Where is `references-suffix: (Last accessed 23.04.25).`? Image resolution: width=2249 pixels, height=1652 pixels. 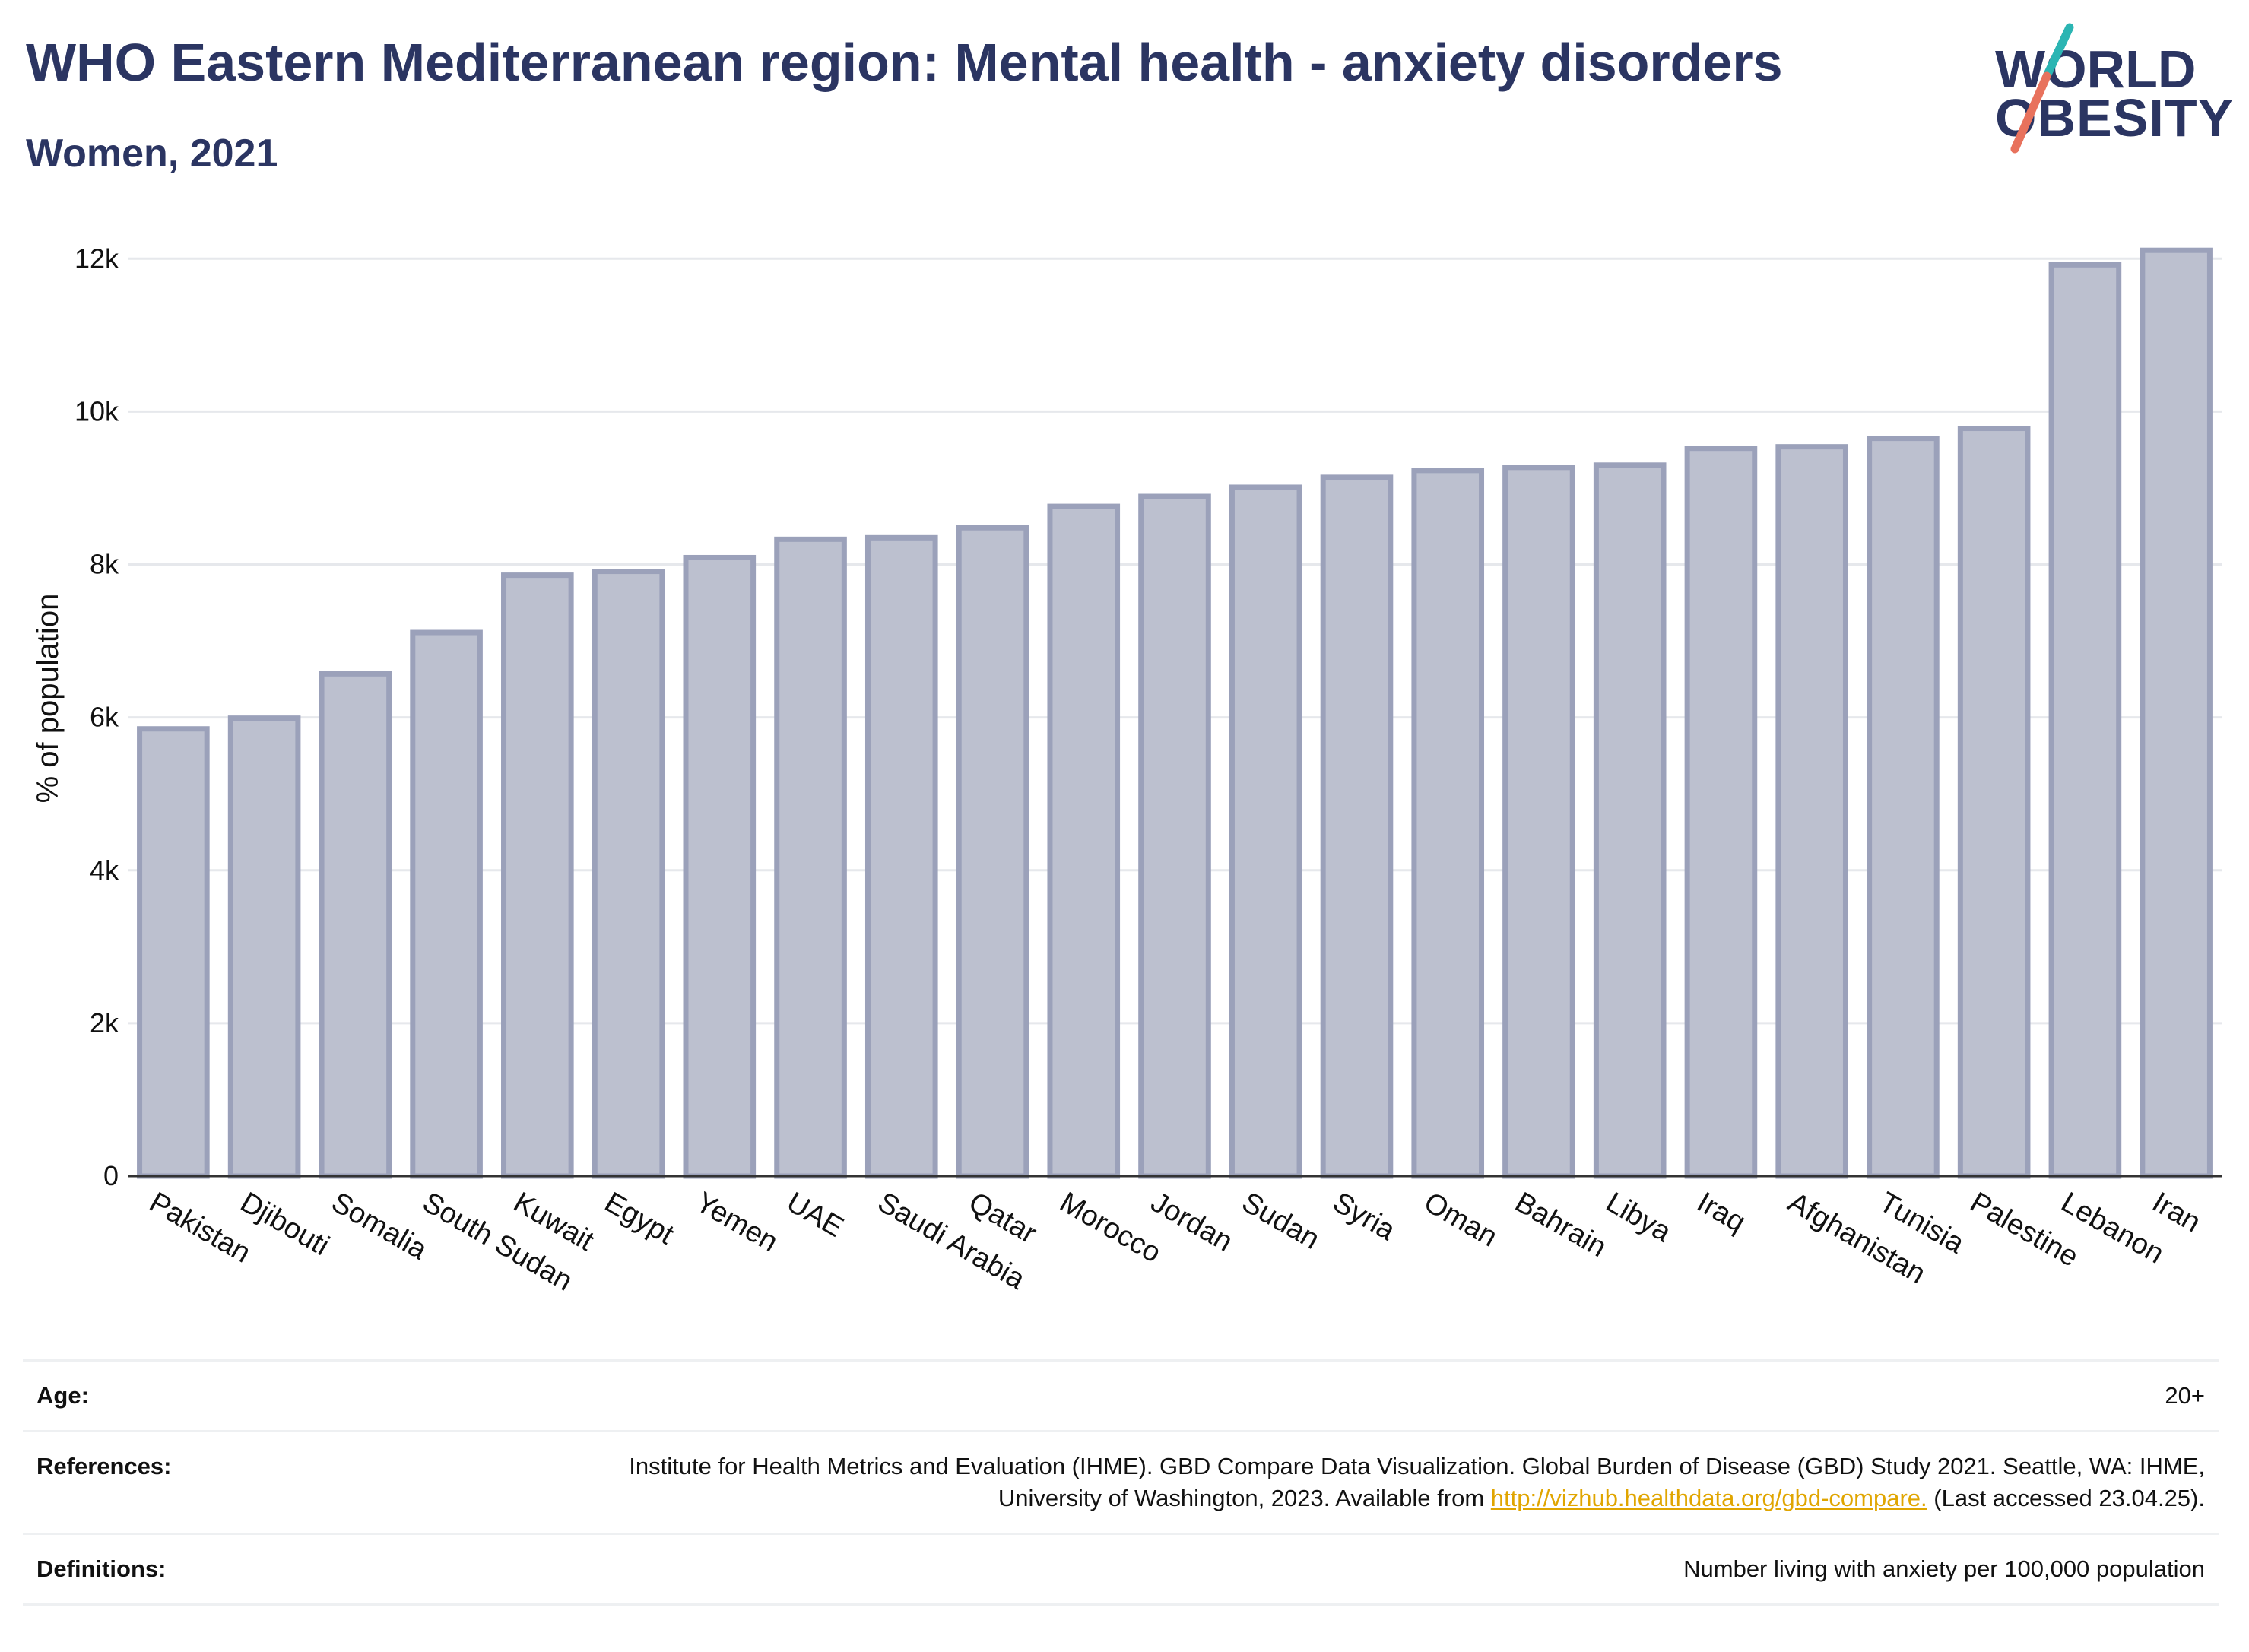 references-suffix: (Last accessed 23.04.25). is located at coordinates (2069, 1498).